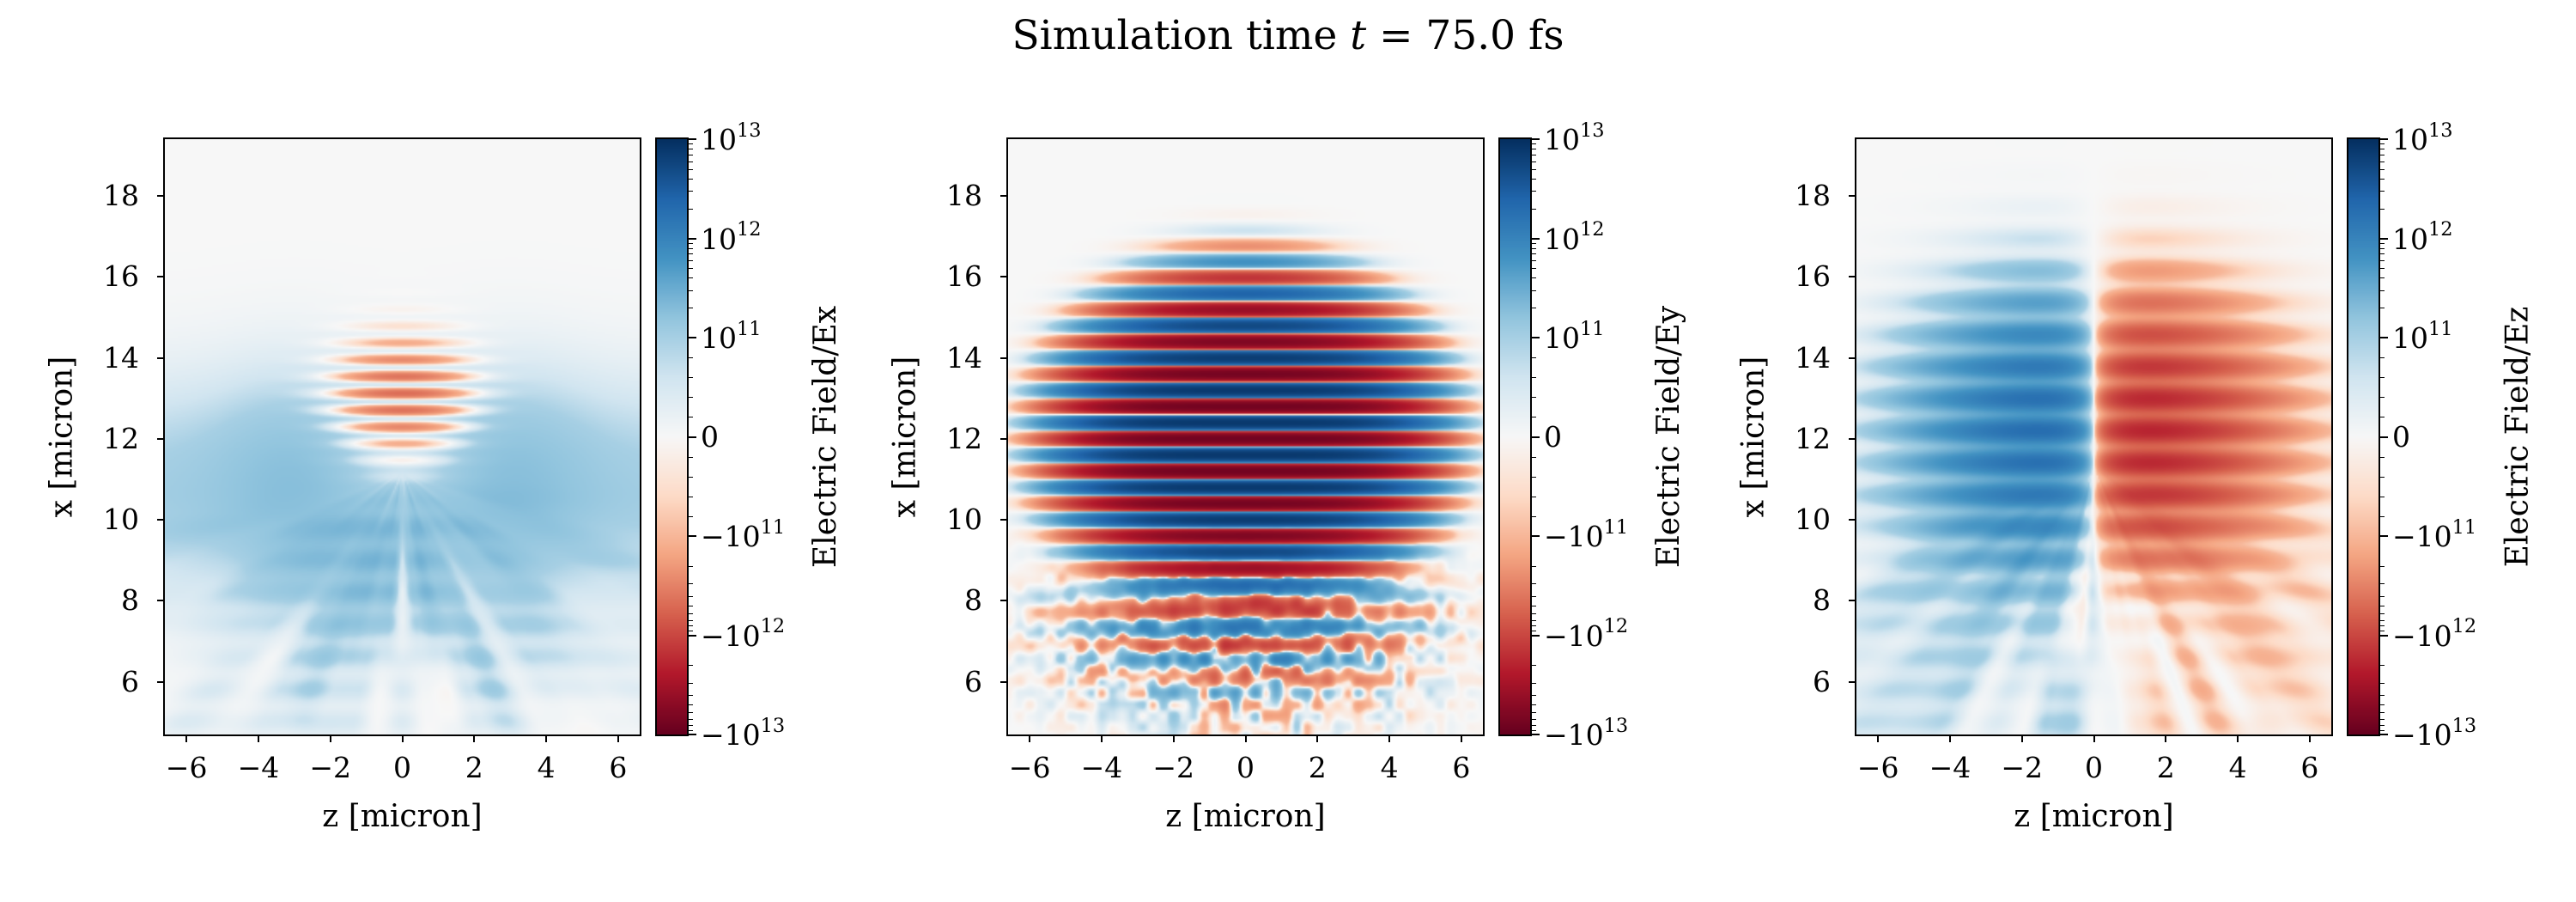 Image resolution: width=2576 pixels, height=902 pixels. I want to click on heatmap-Ez, so click(2093, 436).